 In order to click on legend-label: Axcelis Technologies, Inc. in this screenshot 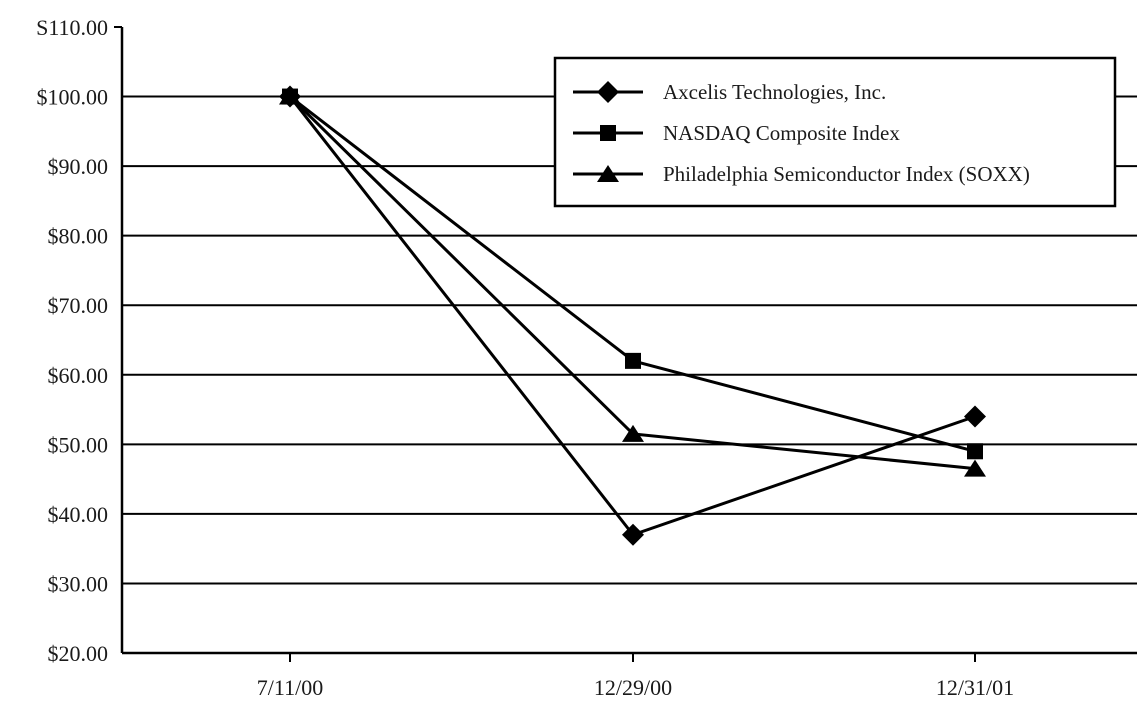, I will do `click(774, 92)`.